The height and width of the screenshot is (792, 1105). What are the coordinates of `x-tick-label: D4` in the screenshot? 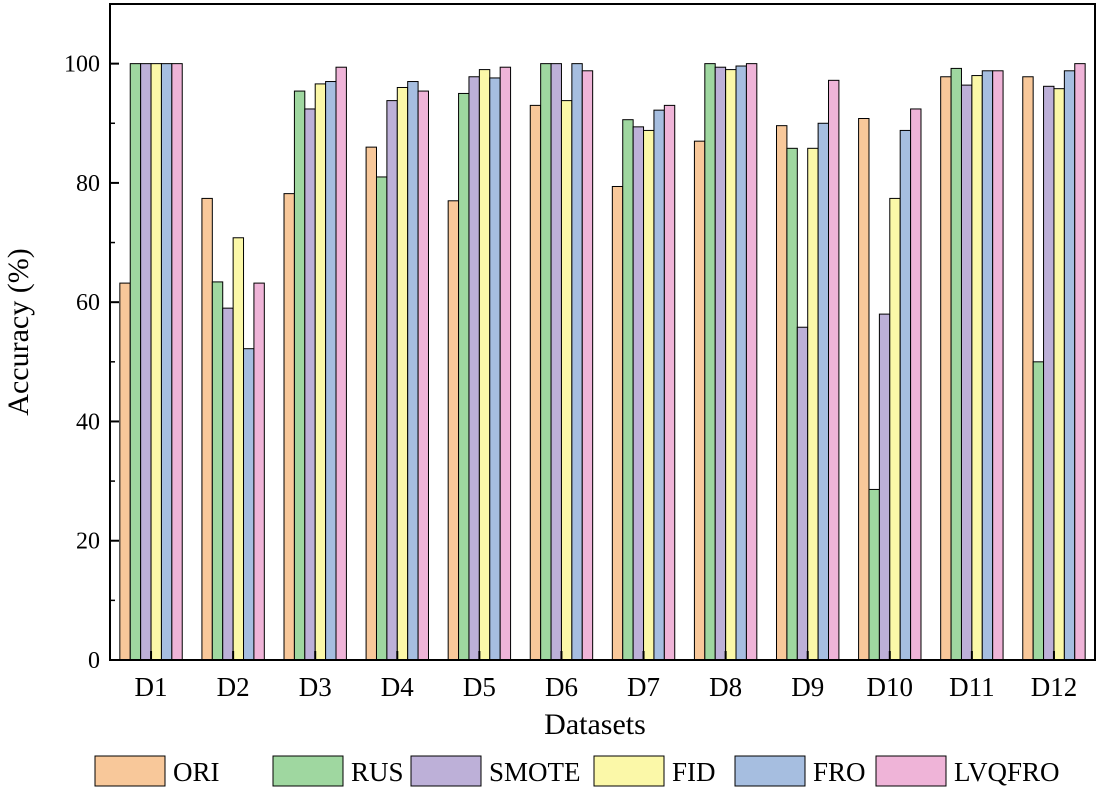 It's located at (397, 687).